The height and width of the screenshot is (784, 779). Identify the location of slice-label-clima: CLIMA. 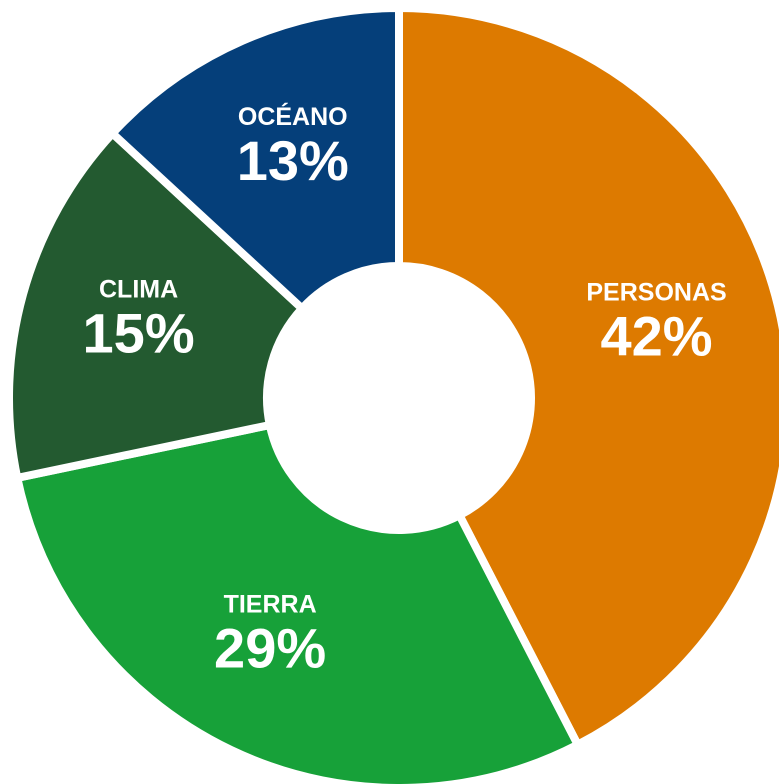
(138, 289).